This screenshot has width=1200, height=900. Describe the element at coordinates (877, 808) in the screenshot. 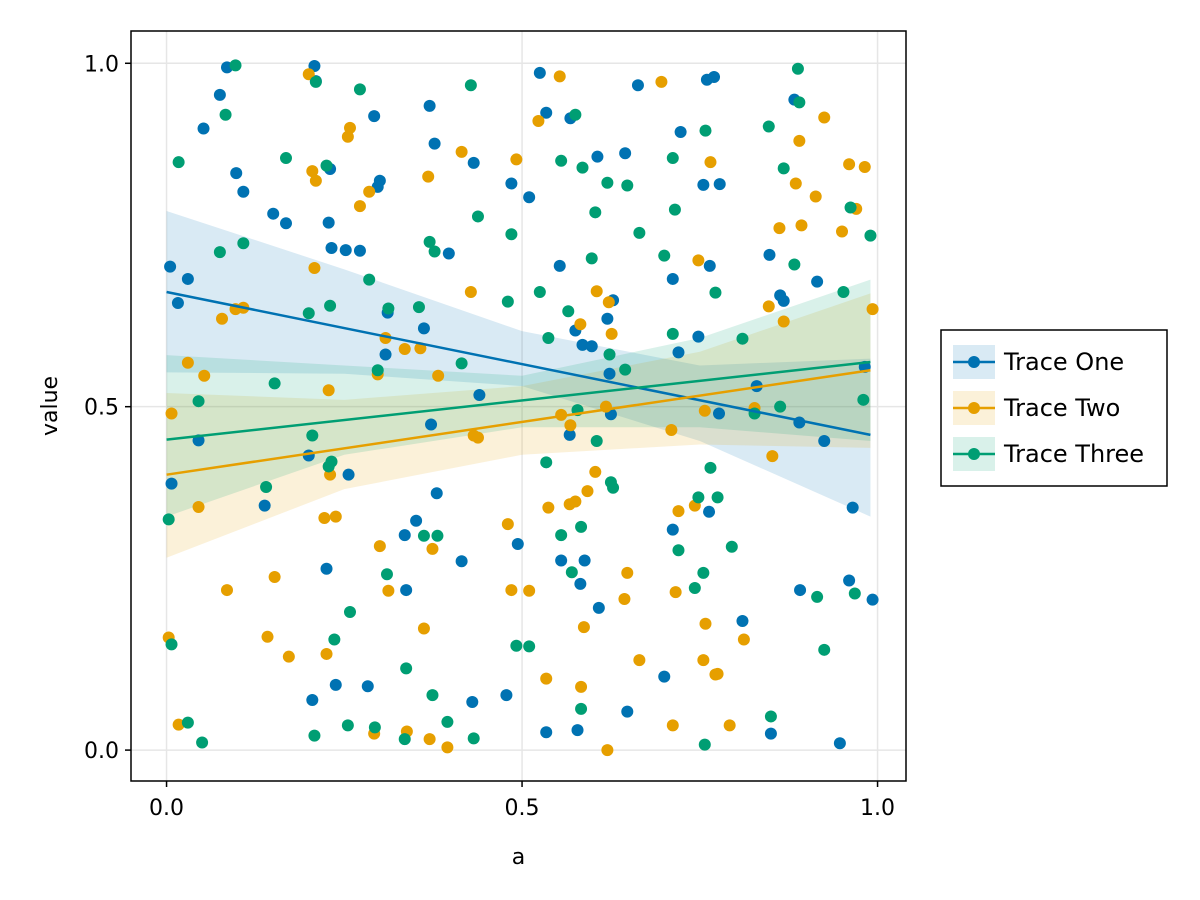

I see `x-tick-label: 1.0` at that location.